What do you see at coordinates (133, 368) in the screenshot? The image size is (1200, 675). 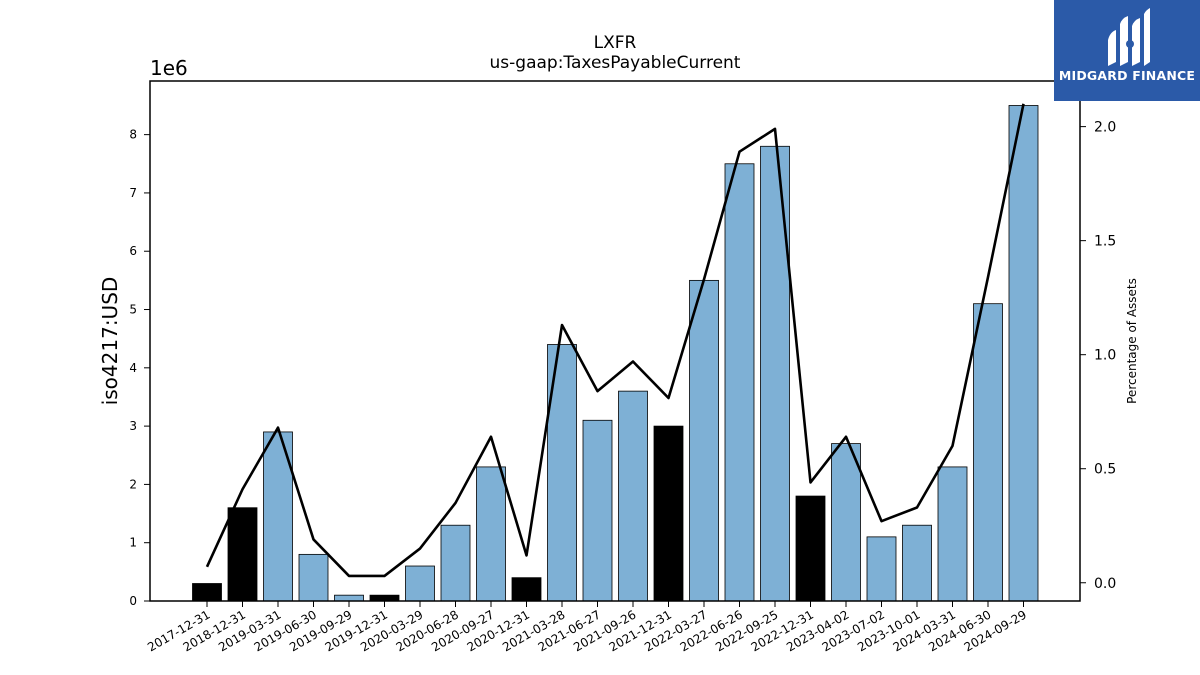 I see `y-tick-label: 4` at bounding box center [133, 368].